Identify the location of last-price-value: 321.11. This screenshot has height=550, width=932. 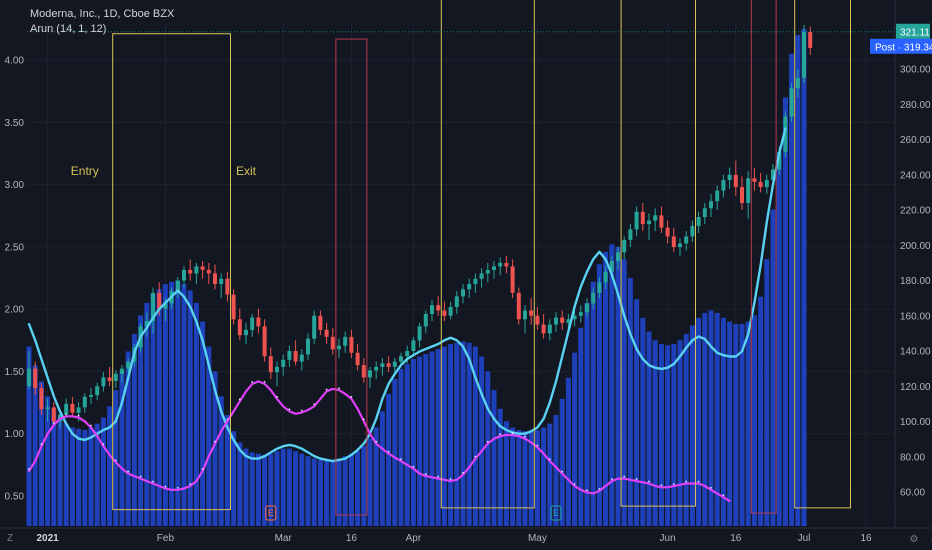
(915, 32).